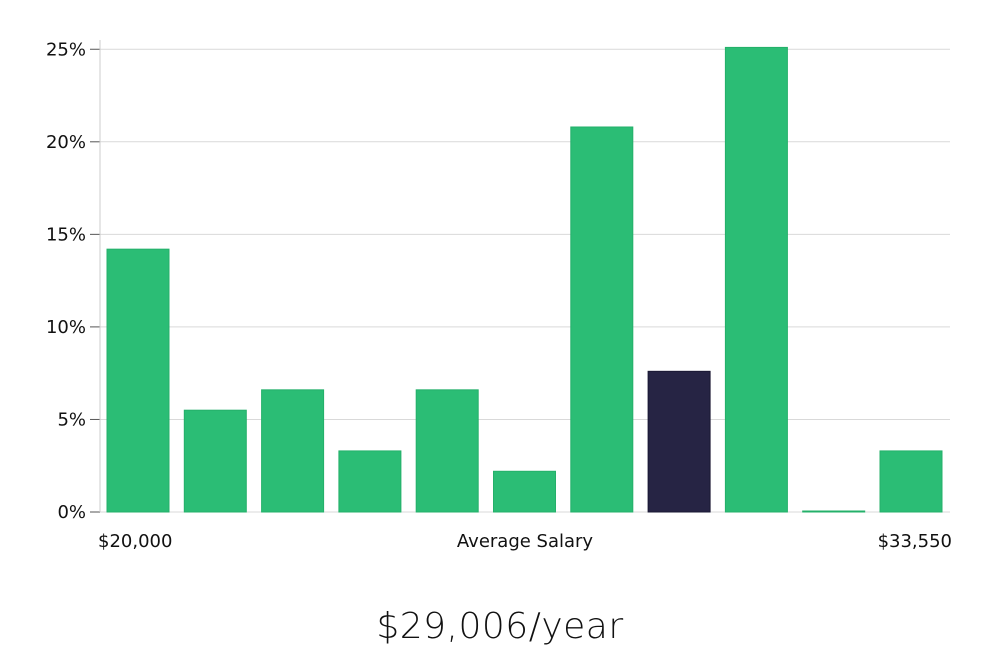 The width and height of the screenshot is (1000, 660). Describe the element at coordinates (135, 541) in the screenshot. I see `x-min-label: $20,000` at that location.